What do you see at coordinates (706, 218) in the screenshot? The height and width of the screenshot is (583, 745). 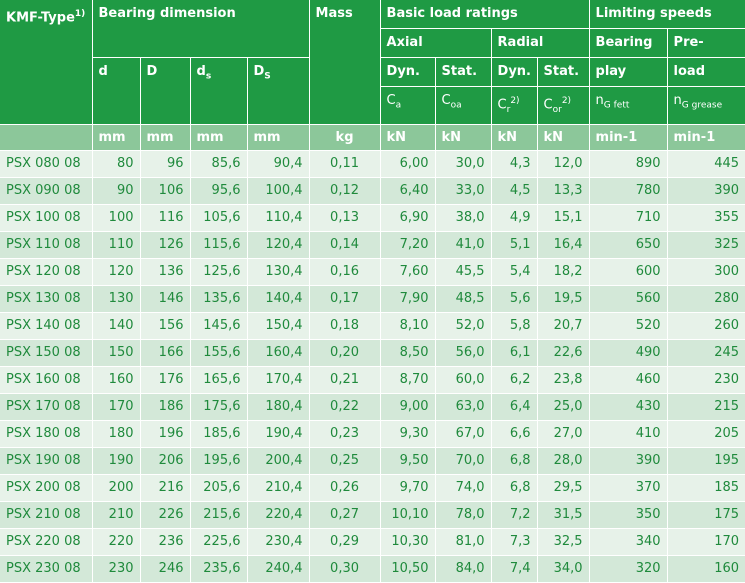 I see `cell-n-ggrease: 355` at bounding box center [706, 218].